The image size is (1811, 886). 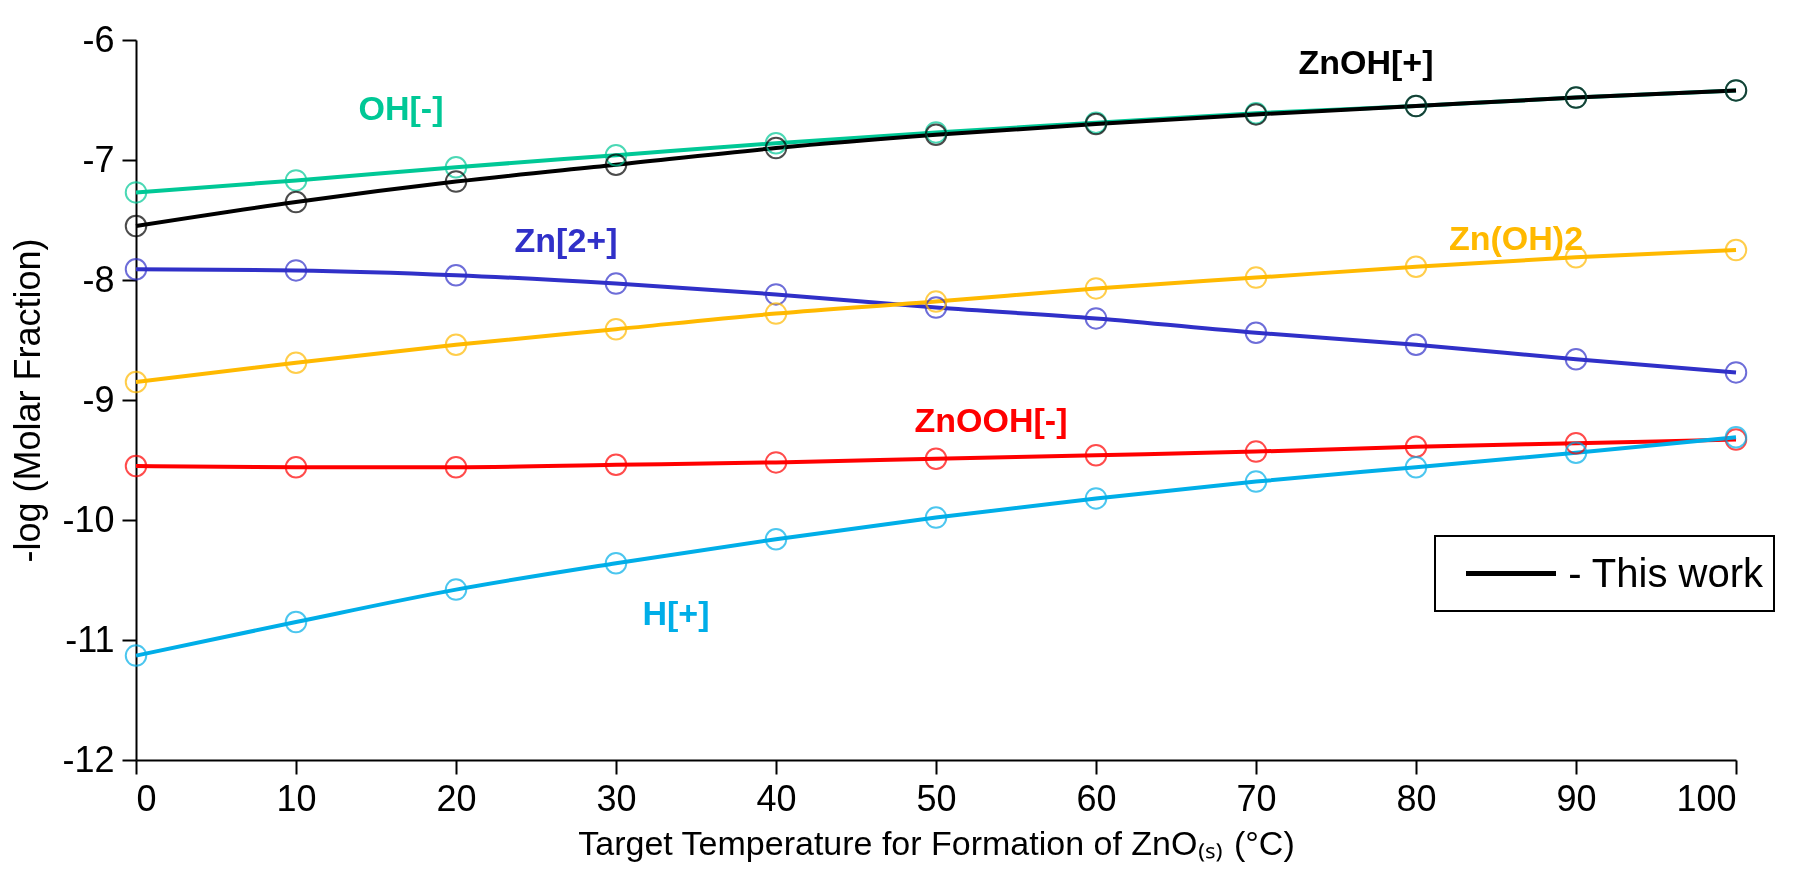 What do you see at coordinates (146, 798) in the screenshot?
I see `x-tick-label: 0` at bounding box center [146, 798].